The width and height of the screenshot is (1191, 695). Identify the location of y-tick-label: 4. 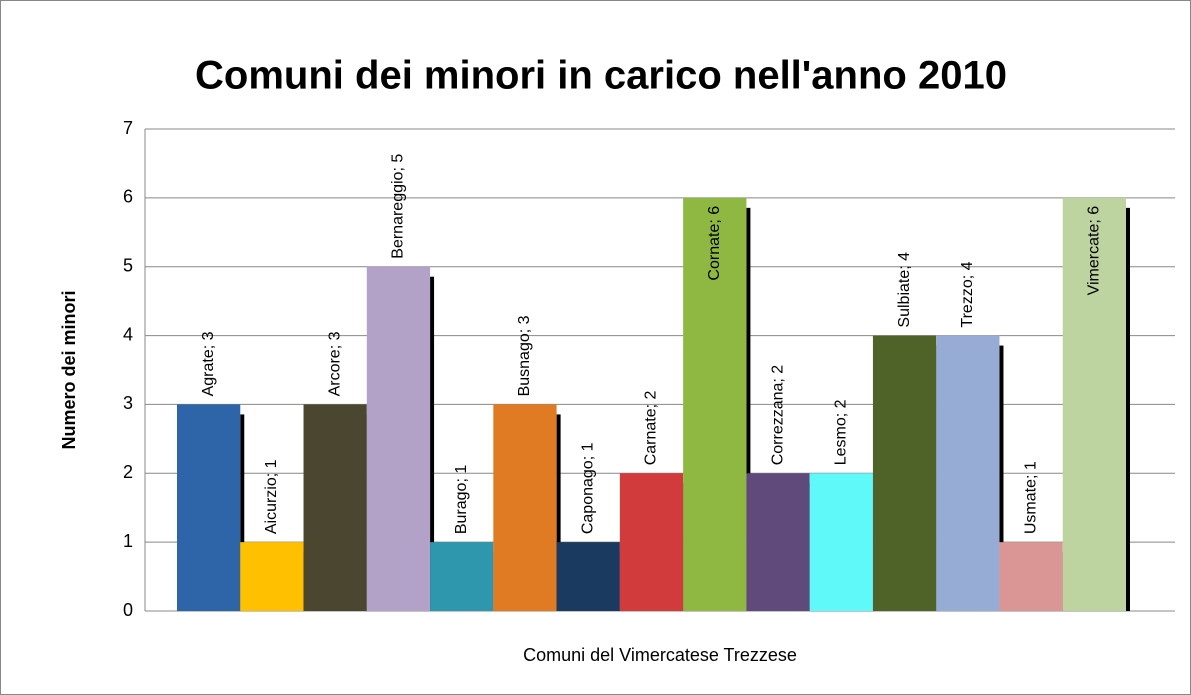
(128, 334).